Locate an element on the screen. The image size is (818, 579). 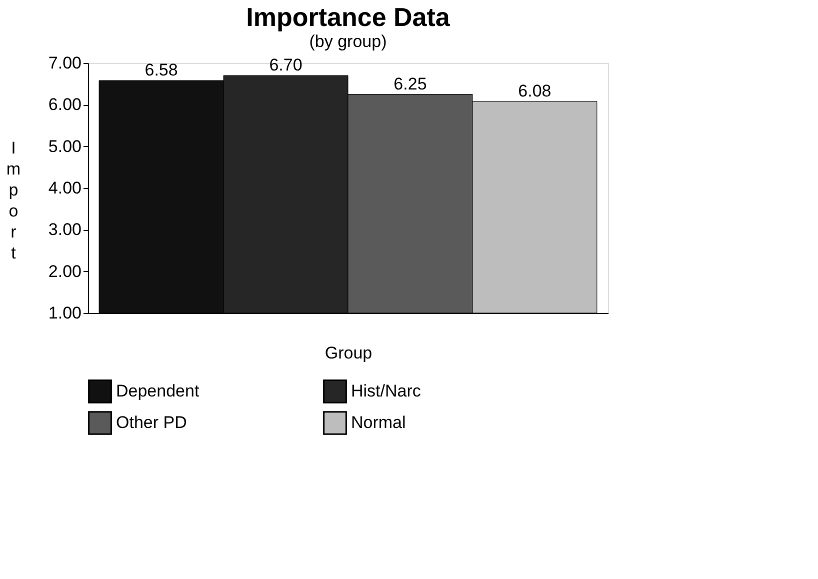
y-tick-label: 7.00 is located at coordinates (65, 63).